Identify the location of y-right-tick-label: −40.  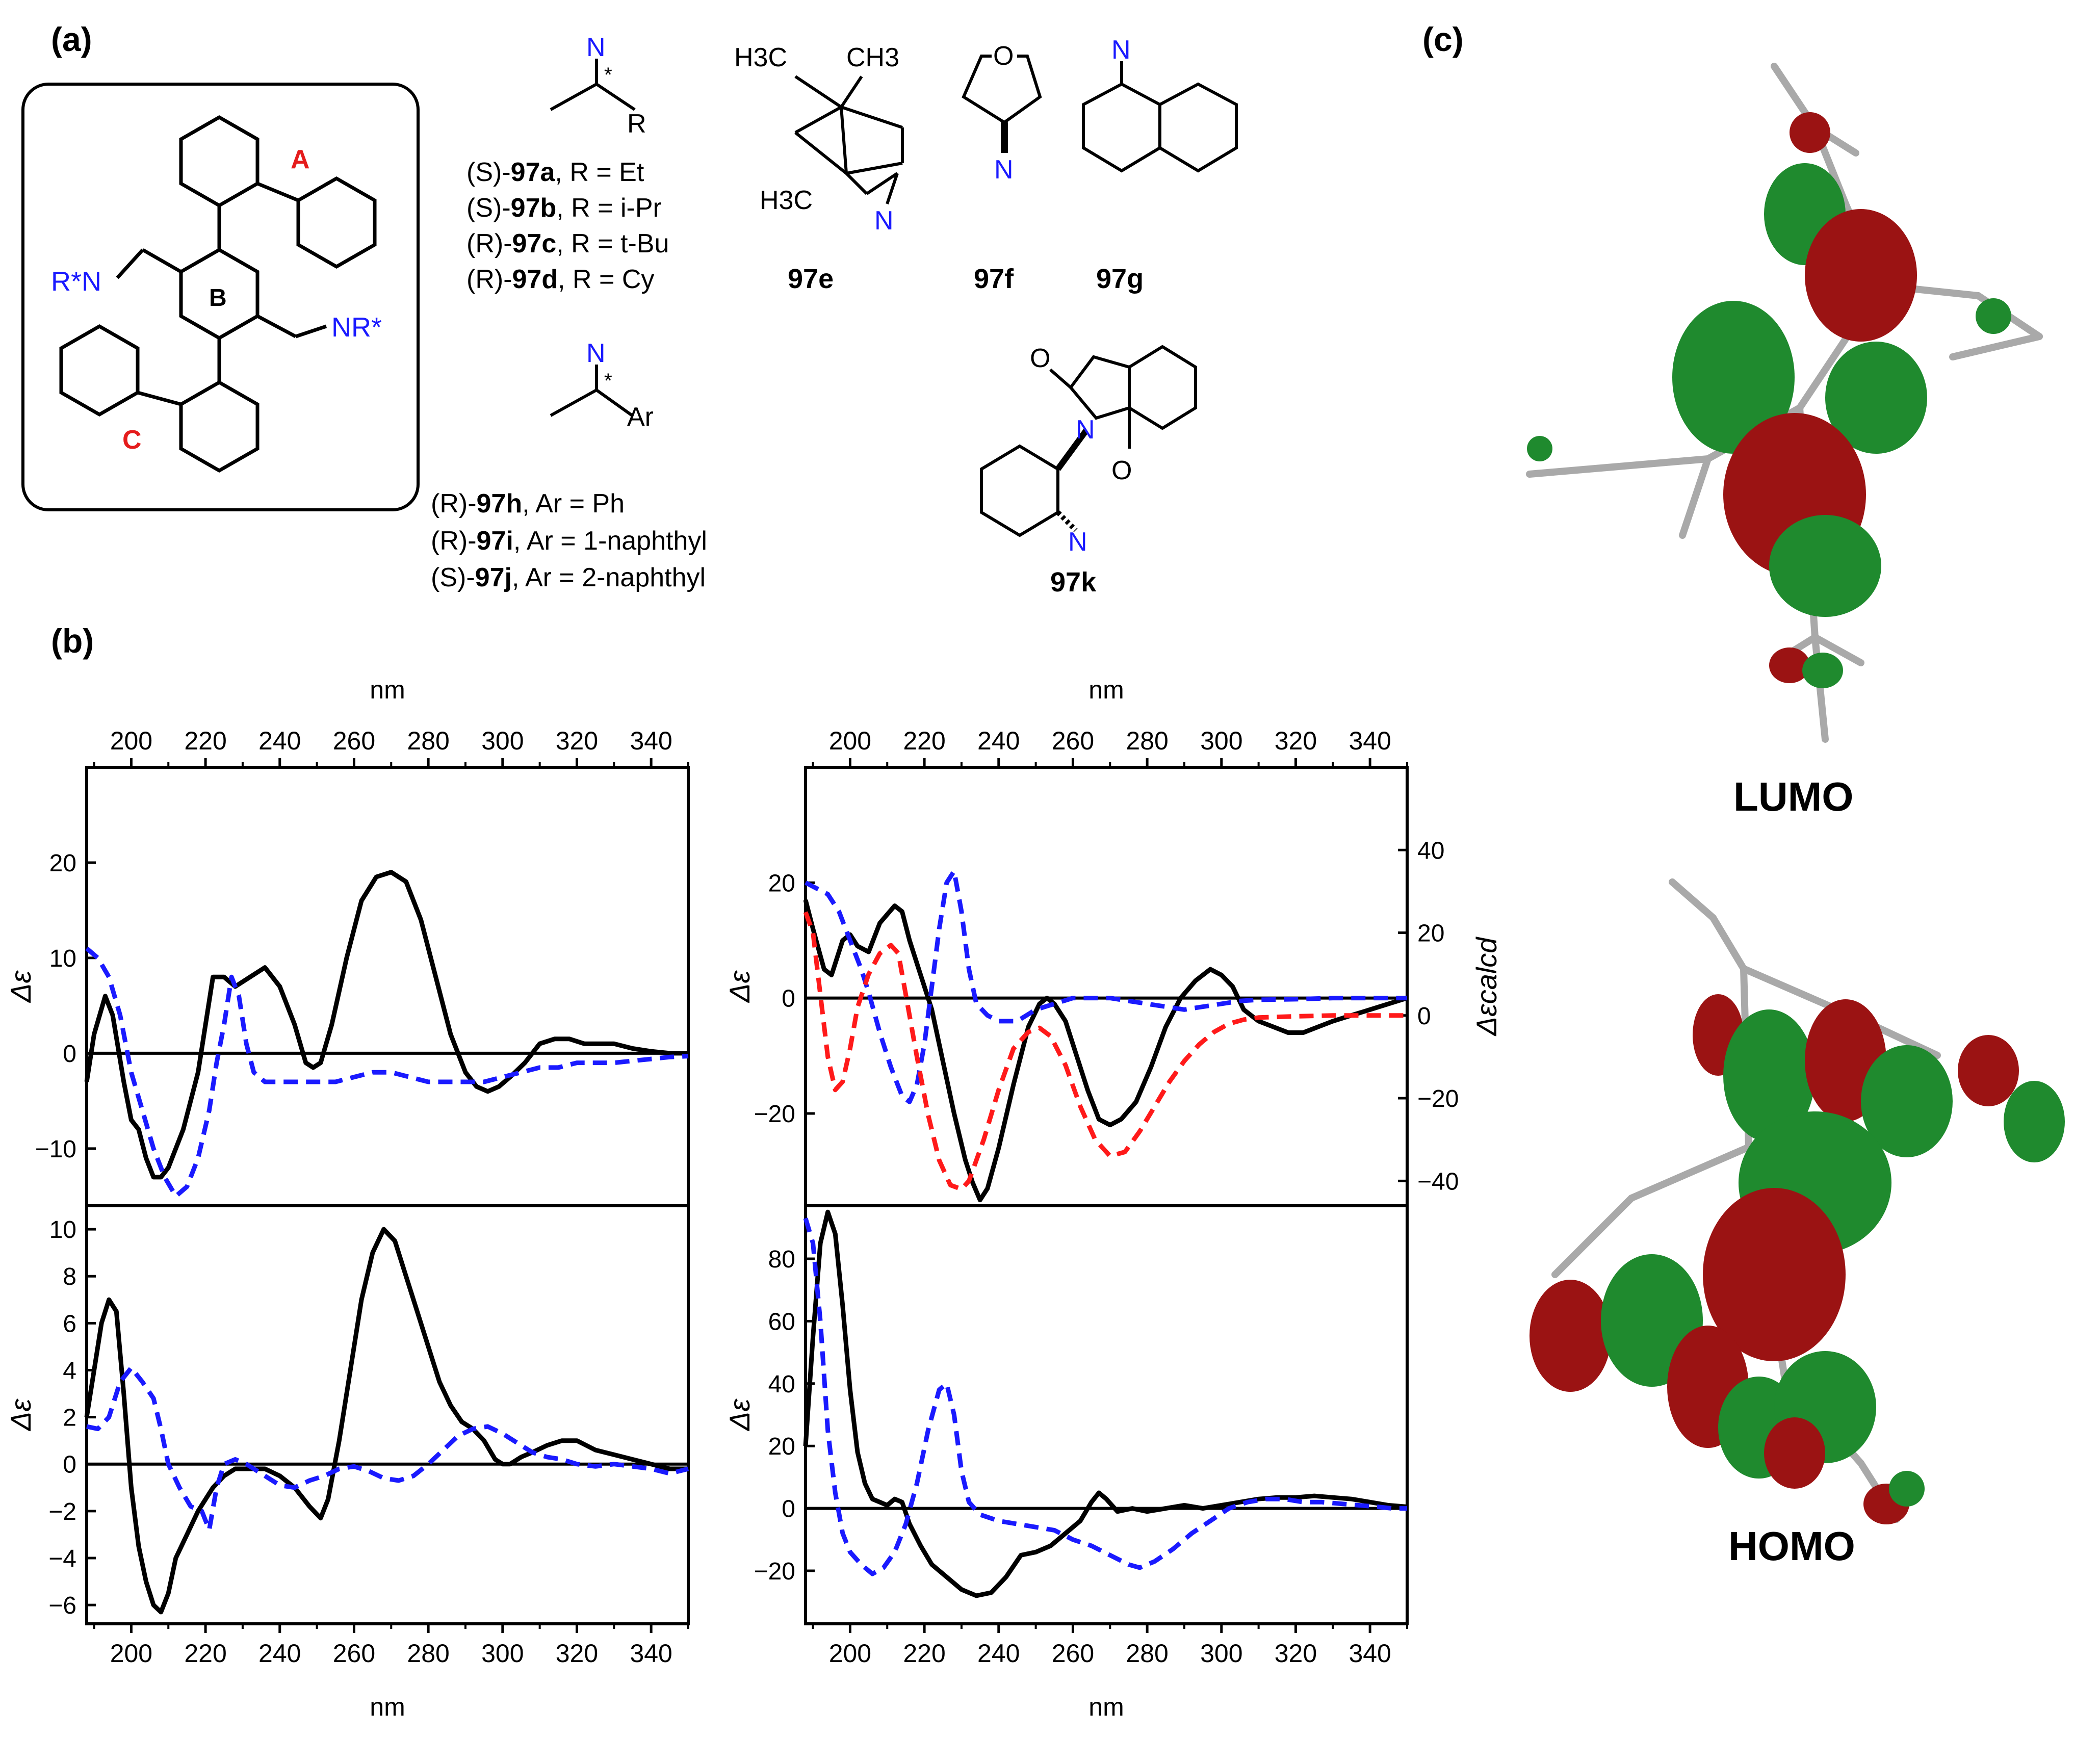
(1438, 1181).